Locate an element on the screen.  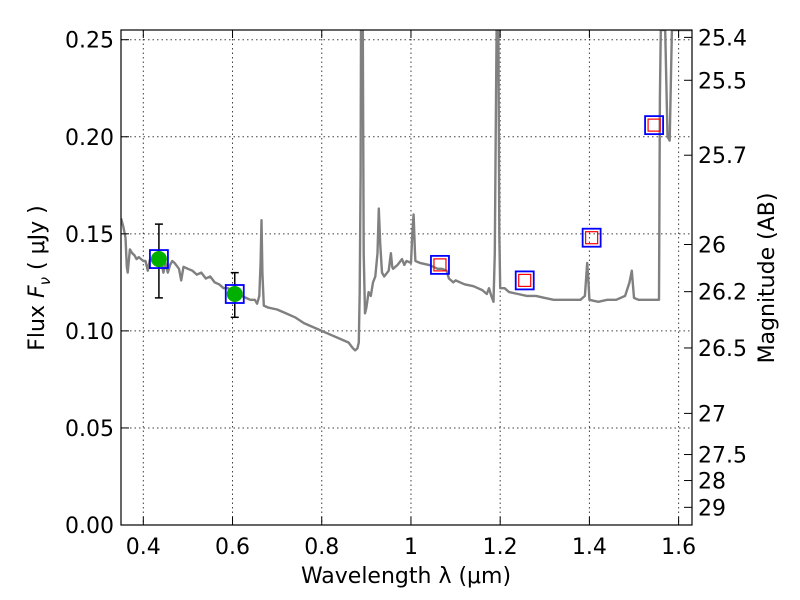
y2-tick-label-2: 25.7 is located at coordinates (722, 156).